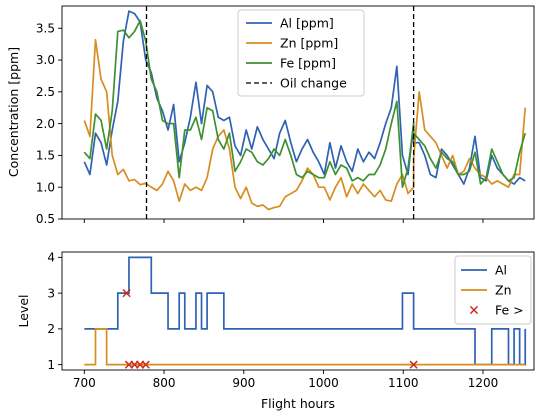 This screenshot has height=414, width=550. Describe the element at coordinates (84, 383) in the screenshot. I see `bottom-x-tick-label: 700` at that location.